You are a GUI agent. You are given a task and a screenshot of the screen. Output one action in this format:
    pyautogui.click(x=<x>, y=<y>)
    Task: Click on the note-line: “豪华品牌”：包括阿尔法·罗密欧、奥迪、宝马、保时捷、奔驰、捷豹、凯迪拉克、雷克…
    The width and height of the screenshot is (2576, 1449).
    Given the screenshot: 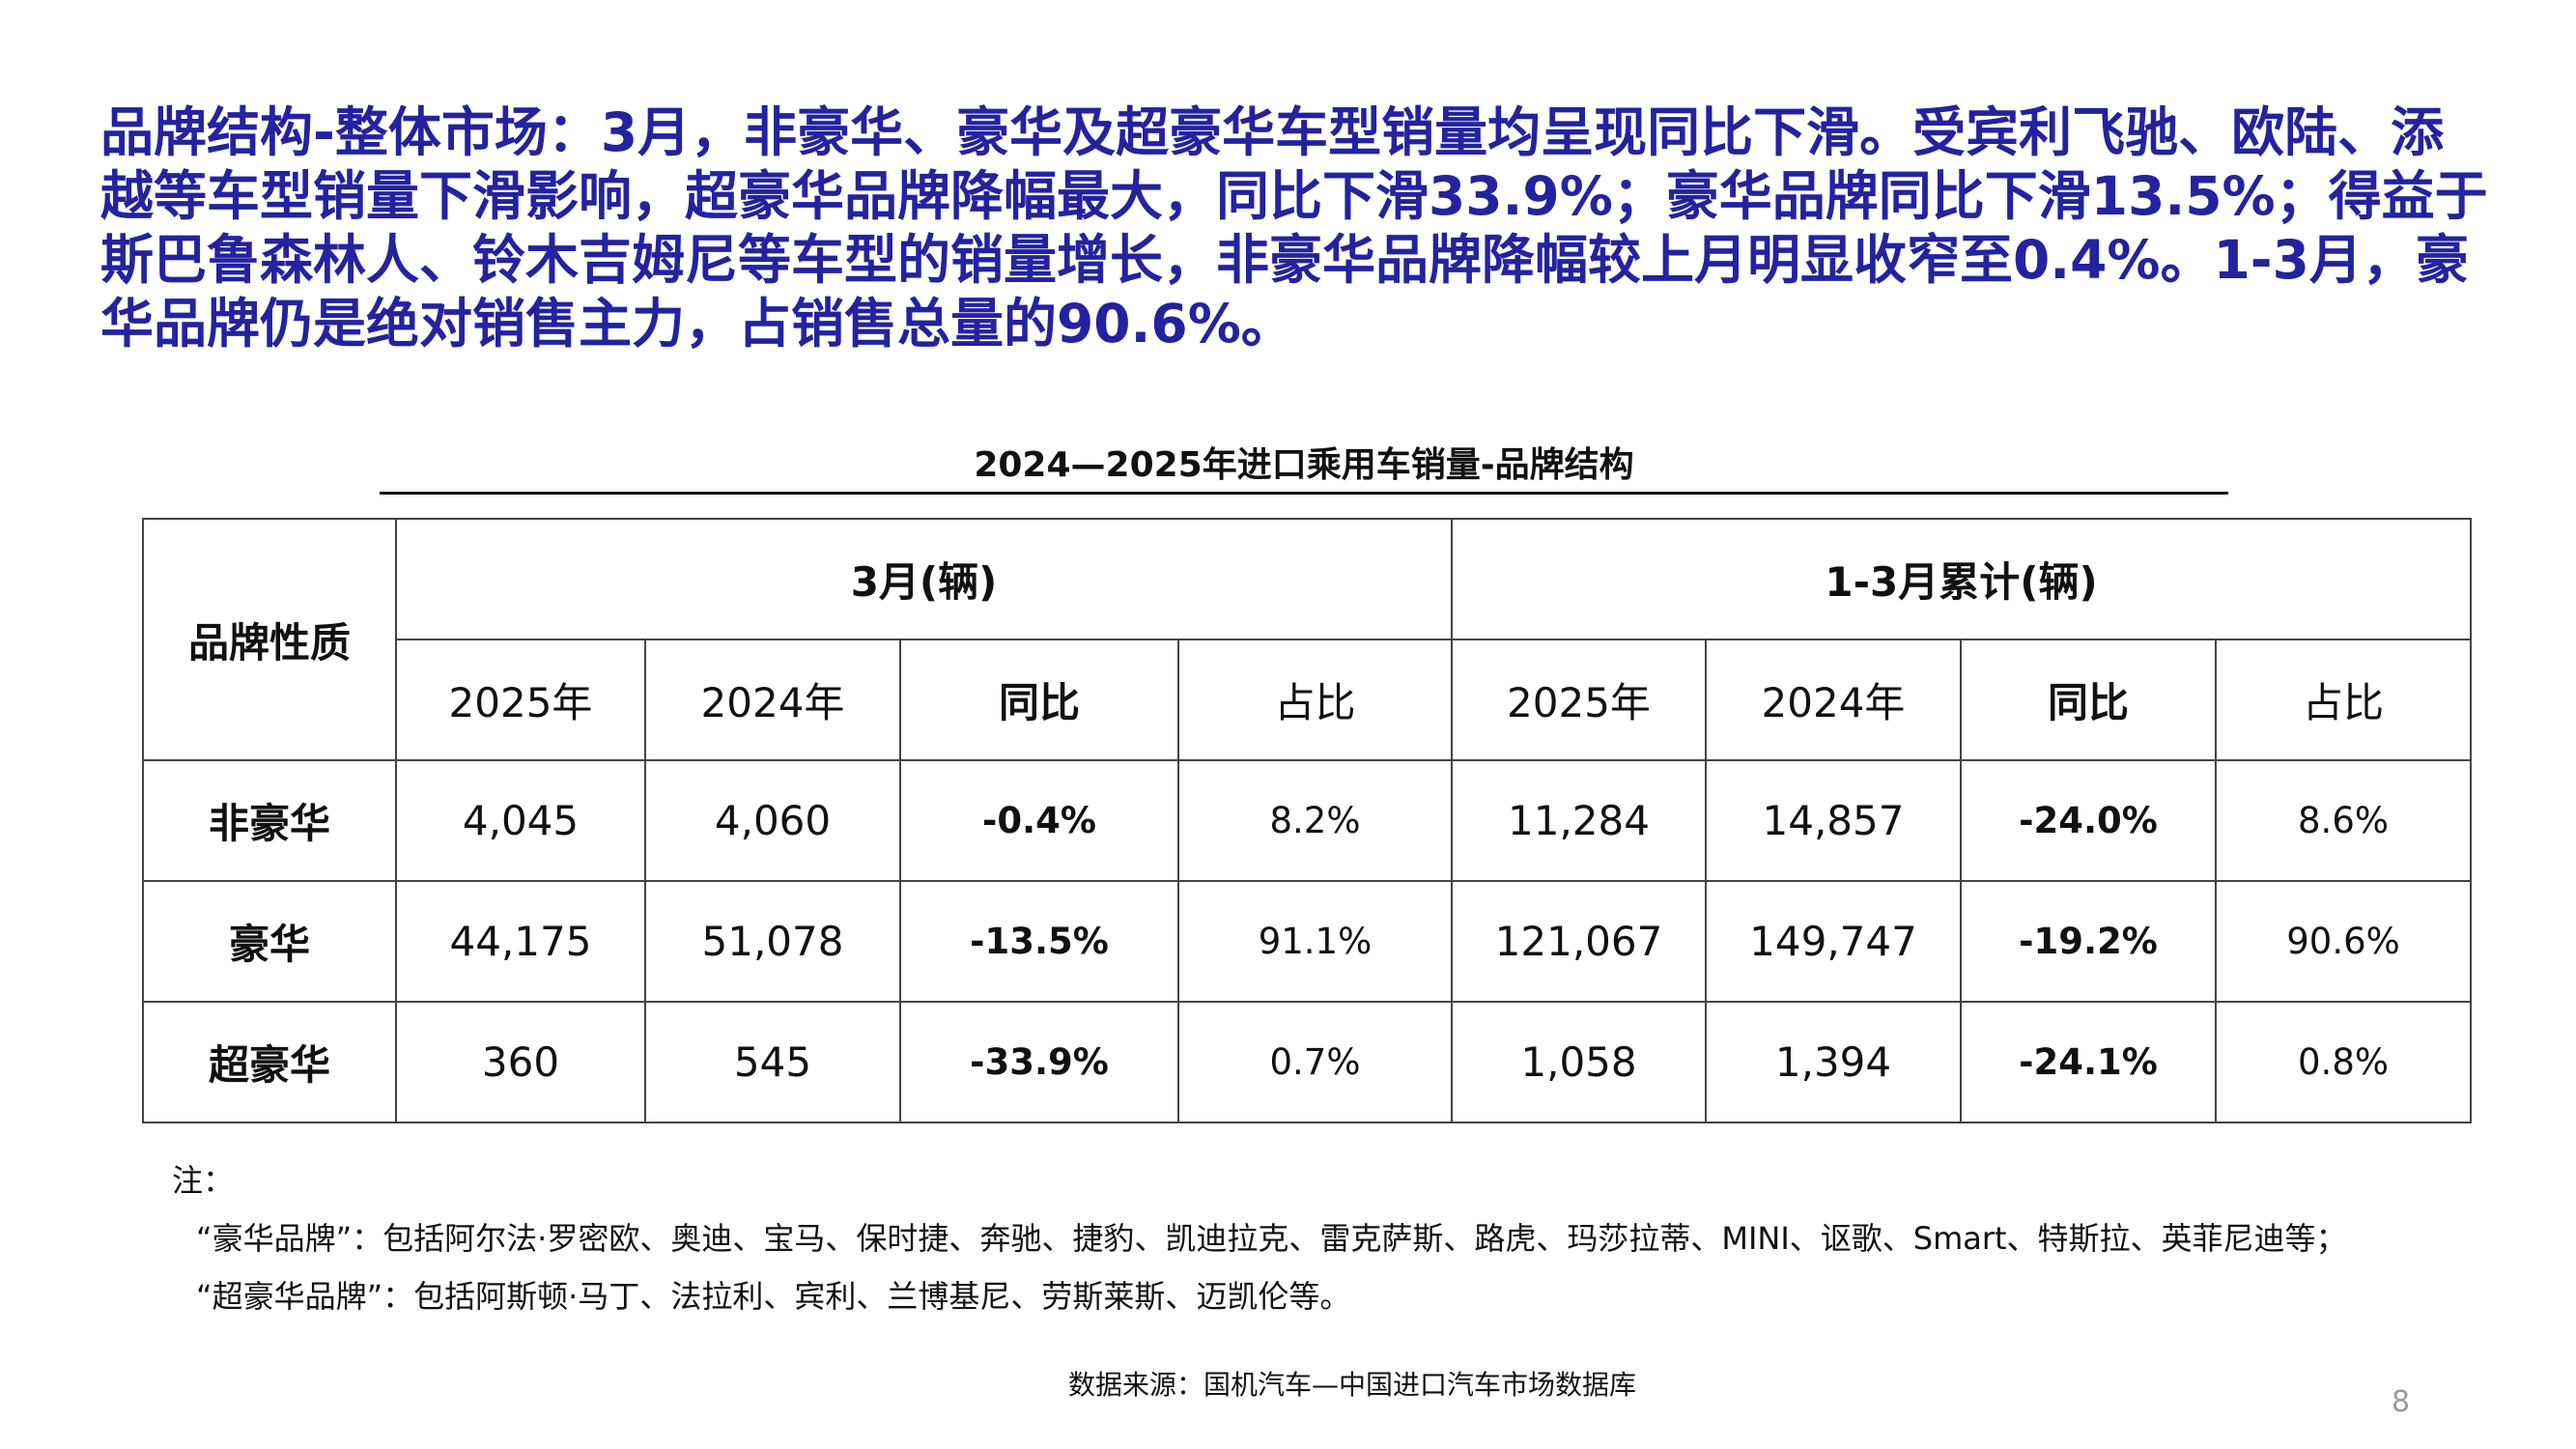 What is the action you would take?
    pyautogui.click(x=1271, y=1238)
    